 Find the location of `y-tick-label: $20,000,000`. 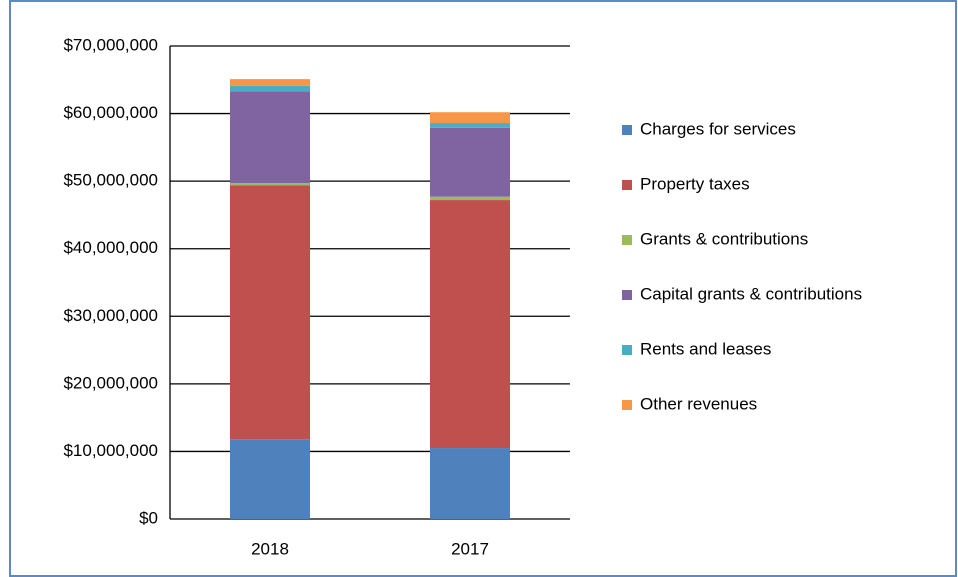

y-tick-label: $20,000,000 is located at coordinates (110, 382).